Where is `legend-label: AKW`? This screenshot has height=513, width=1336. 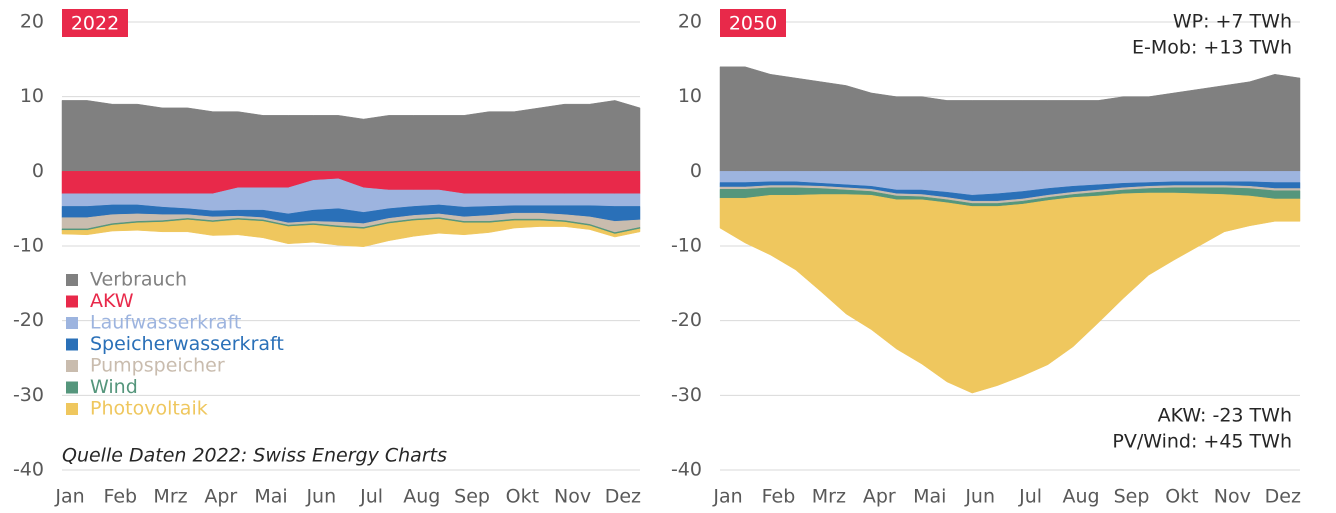
legend-label: AKW is located at coordinates (112, 301).